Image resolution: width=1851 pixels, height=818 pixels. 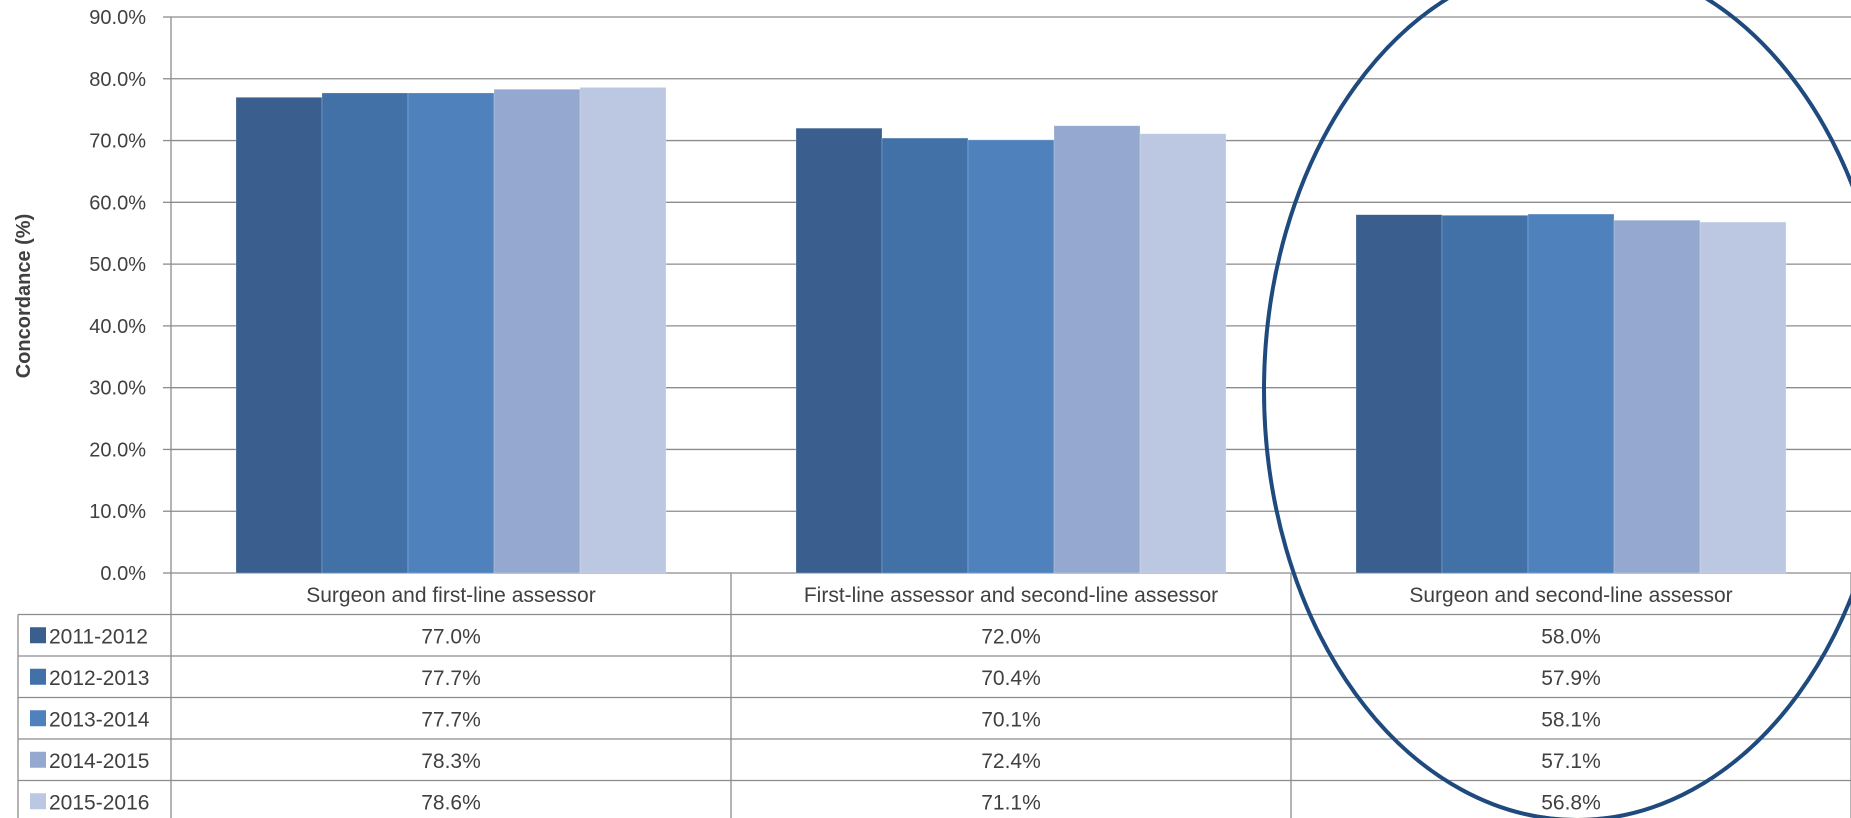 What do you see at coordinates (117, 512) in the screenshot?
I see `y-tick-label: 10.0%` at bounding box center [117, 512].